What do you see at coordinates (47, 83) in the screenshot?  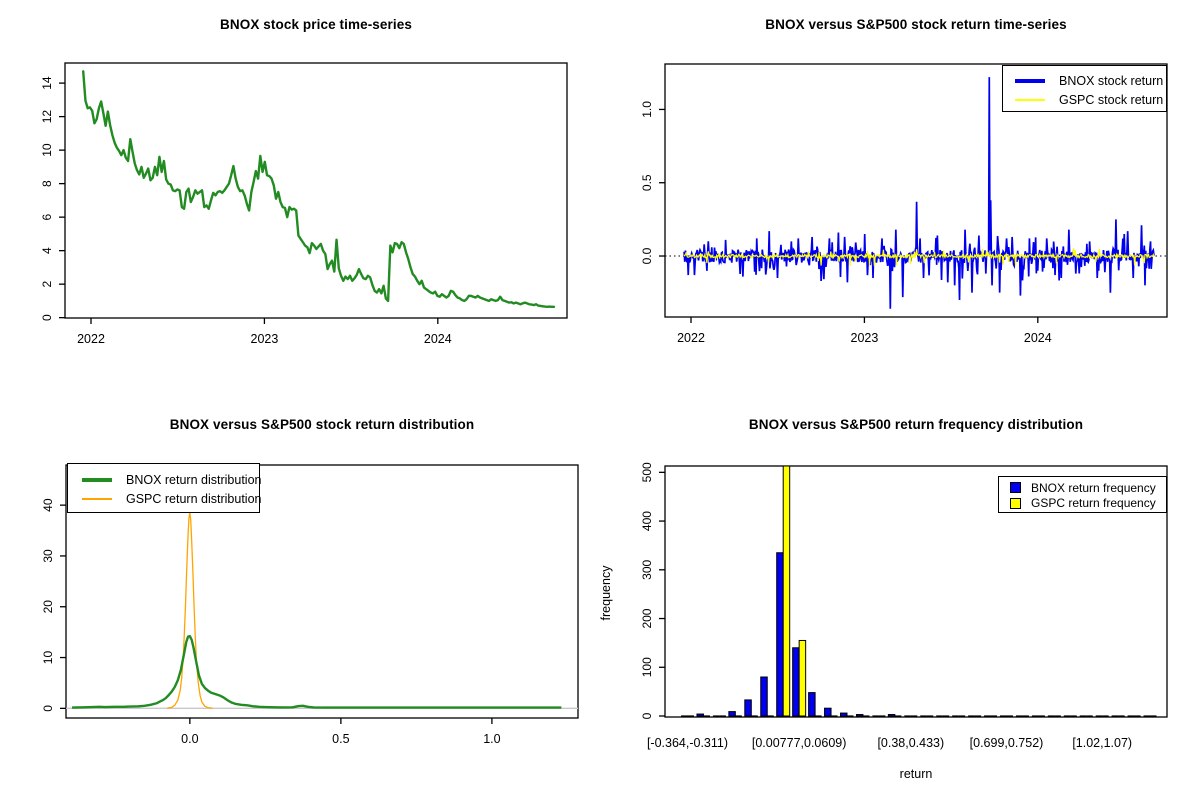 I see `y-tick-label: 14` at bounding box center [47, 83].